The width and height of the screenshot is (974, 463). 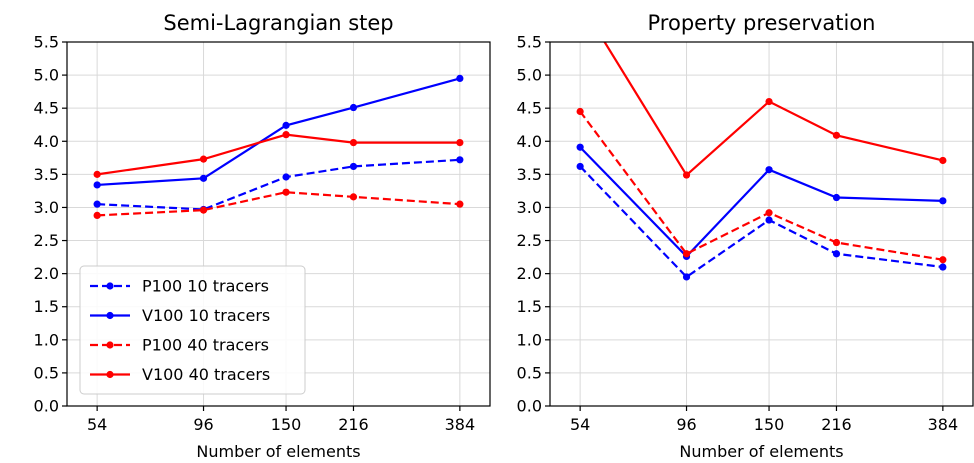 I want to click on x-axis-label-right: Number of elements, so click(x=761, y=451).